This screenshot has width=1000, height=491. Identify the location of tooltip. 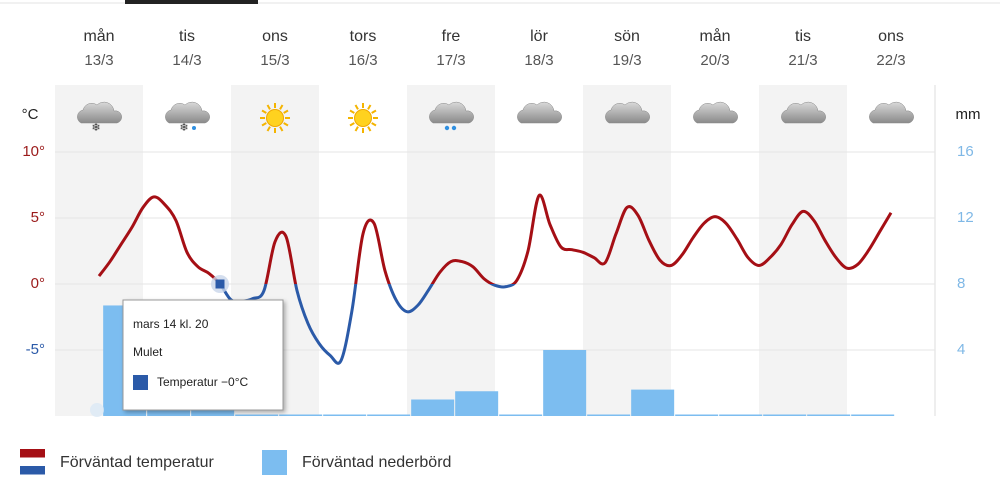
(203, 355).